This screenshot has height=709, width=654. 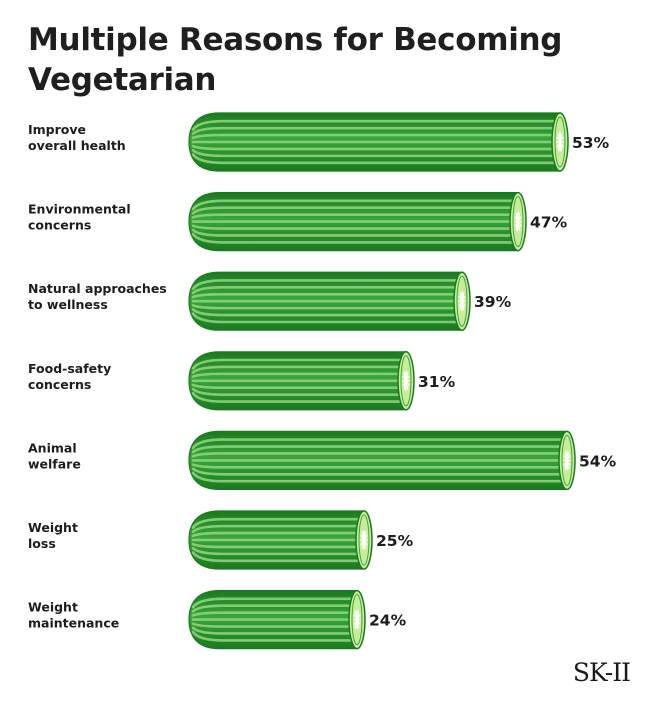 I want to click on brand-logo: SK-II, so click(x=601, y=672).